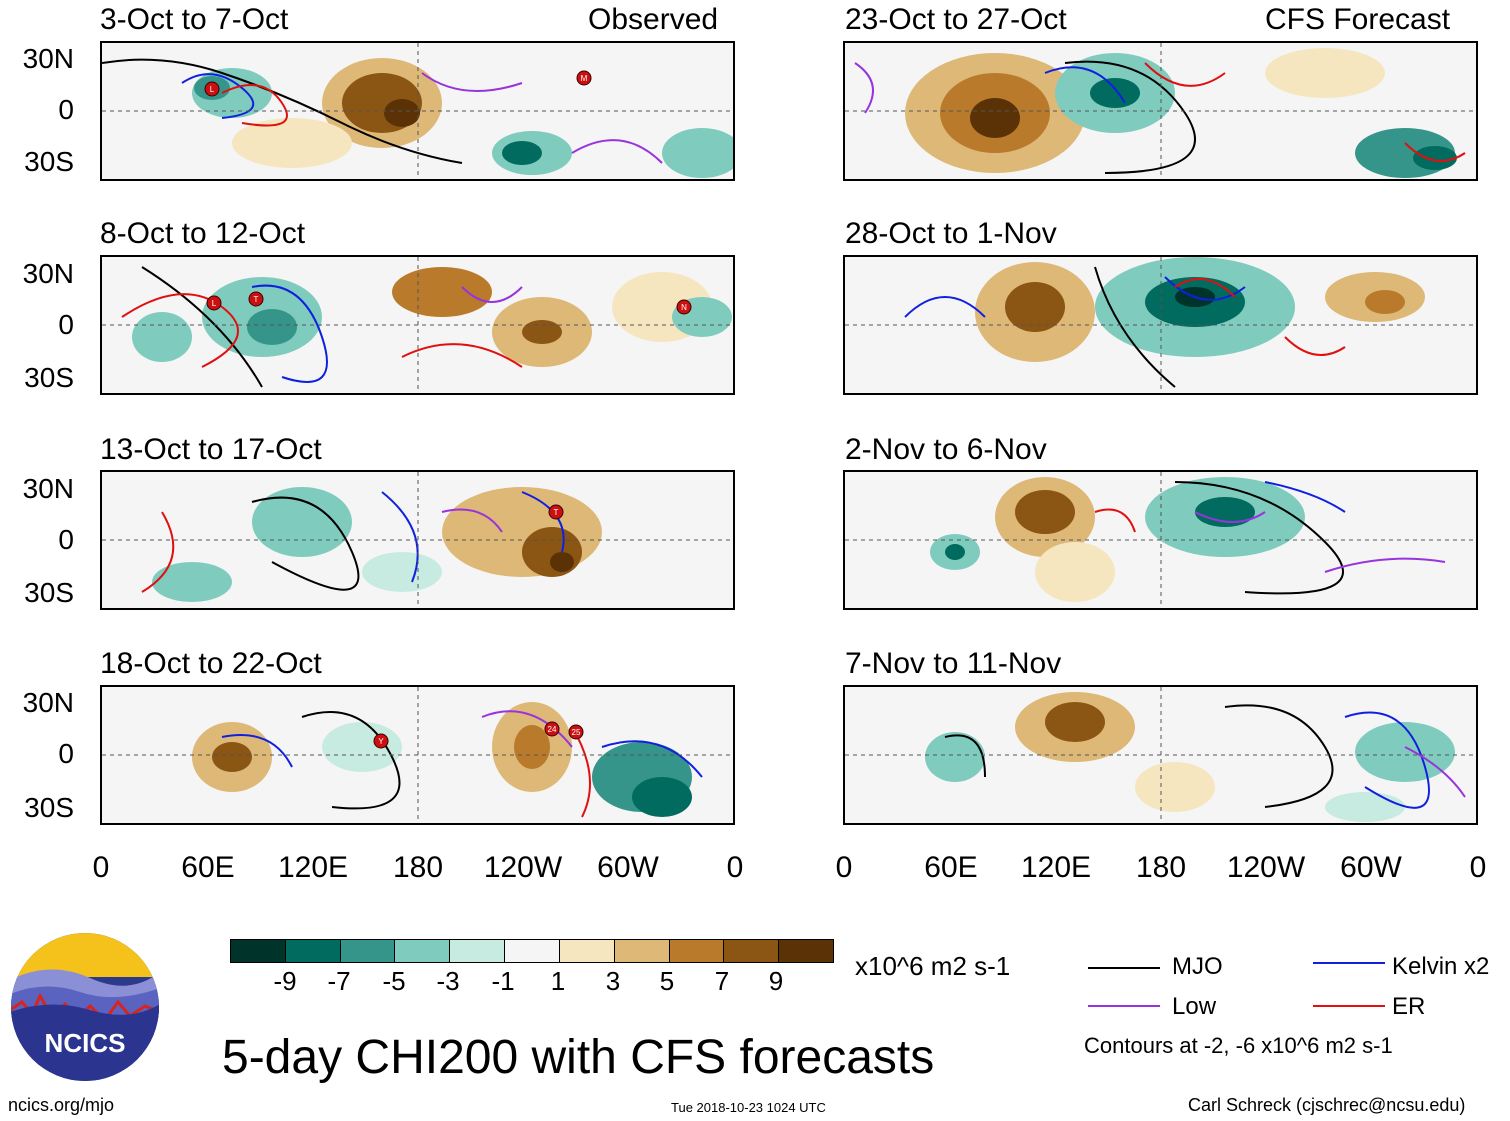  What do you see at coordinates (1194, 1006) in the screenshot?
I see `legend-low: Low` at bounding box center [1194, 1006].